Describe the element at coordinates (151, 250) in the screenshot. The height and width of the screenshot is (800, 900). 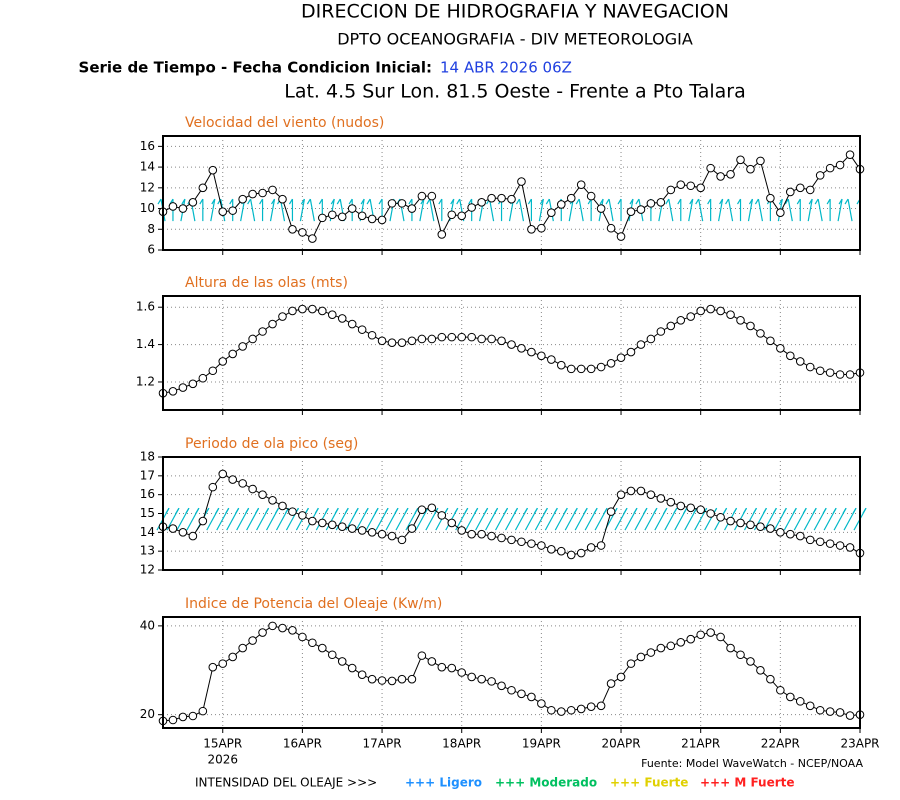
I see `y-tick-label: 6` at that location.